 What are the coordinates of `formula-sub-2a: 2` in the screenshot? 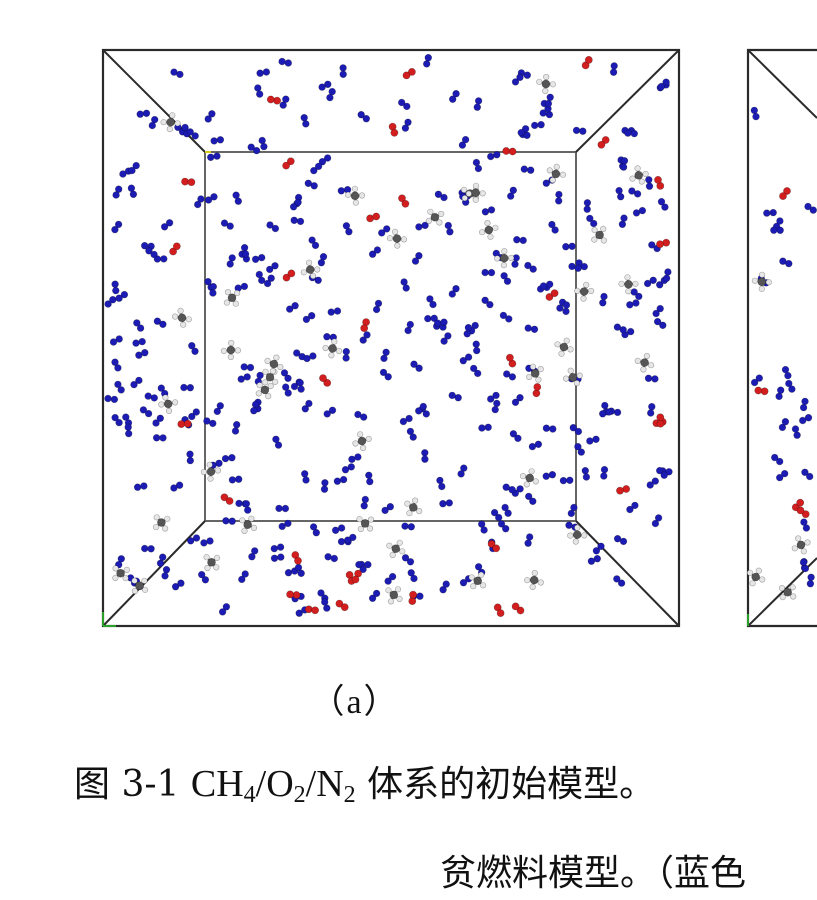 It's located at (299, 795).